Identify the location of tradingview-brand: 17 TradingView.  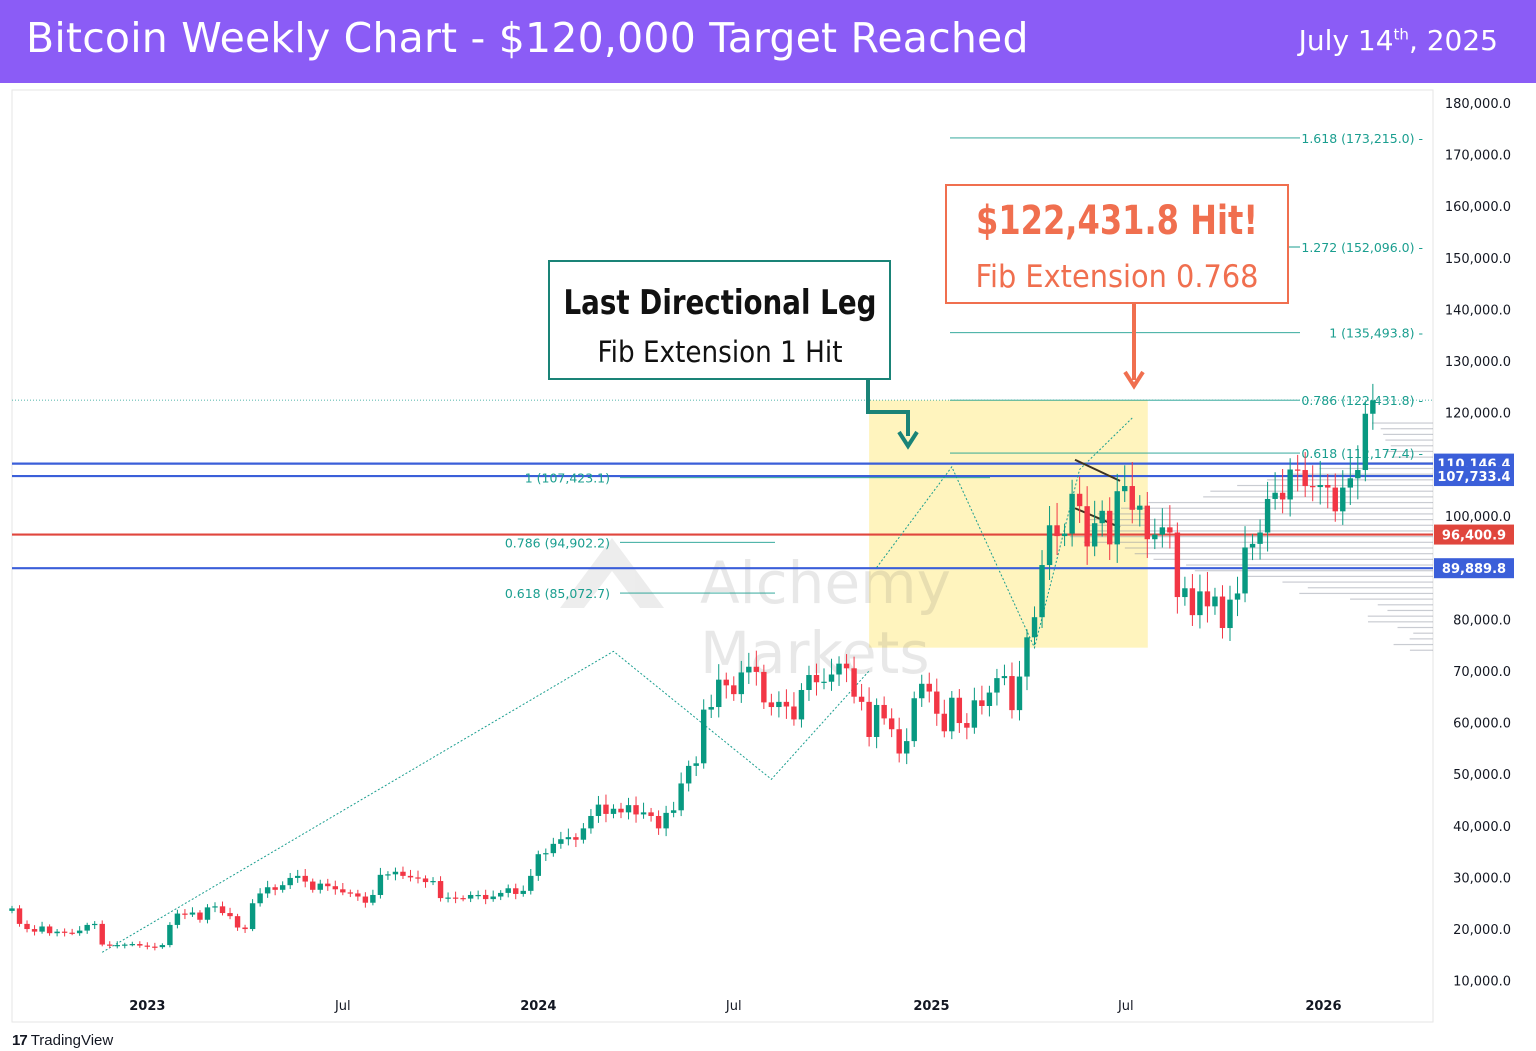
(62, 1040).